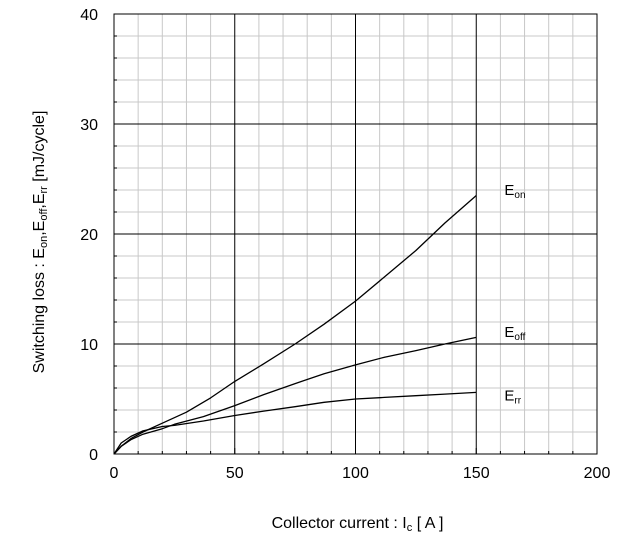 The image size is (632, 540). I want to click on axis-label-text: Collector current : I, so click(339, 523).